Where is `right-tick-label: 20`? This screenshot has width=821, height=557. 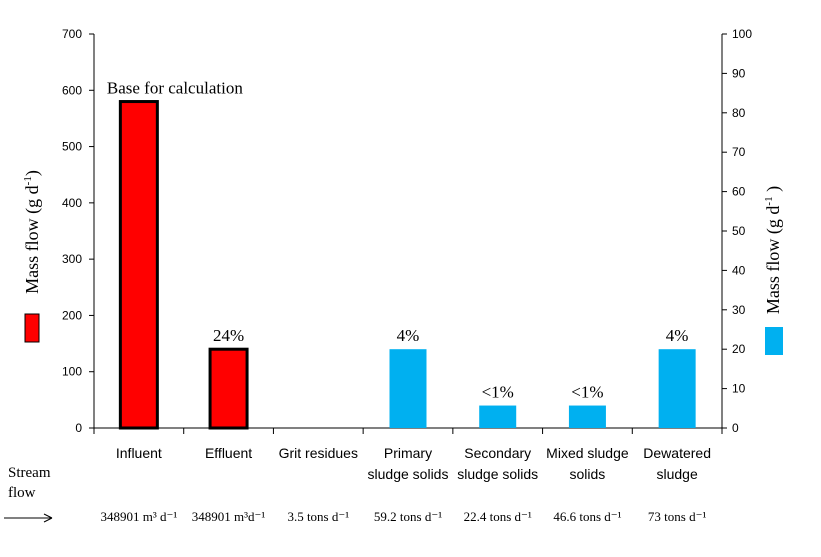
right-tick-label: 20 is located at coordinates (739, 349).